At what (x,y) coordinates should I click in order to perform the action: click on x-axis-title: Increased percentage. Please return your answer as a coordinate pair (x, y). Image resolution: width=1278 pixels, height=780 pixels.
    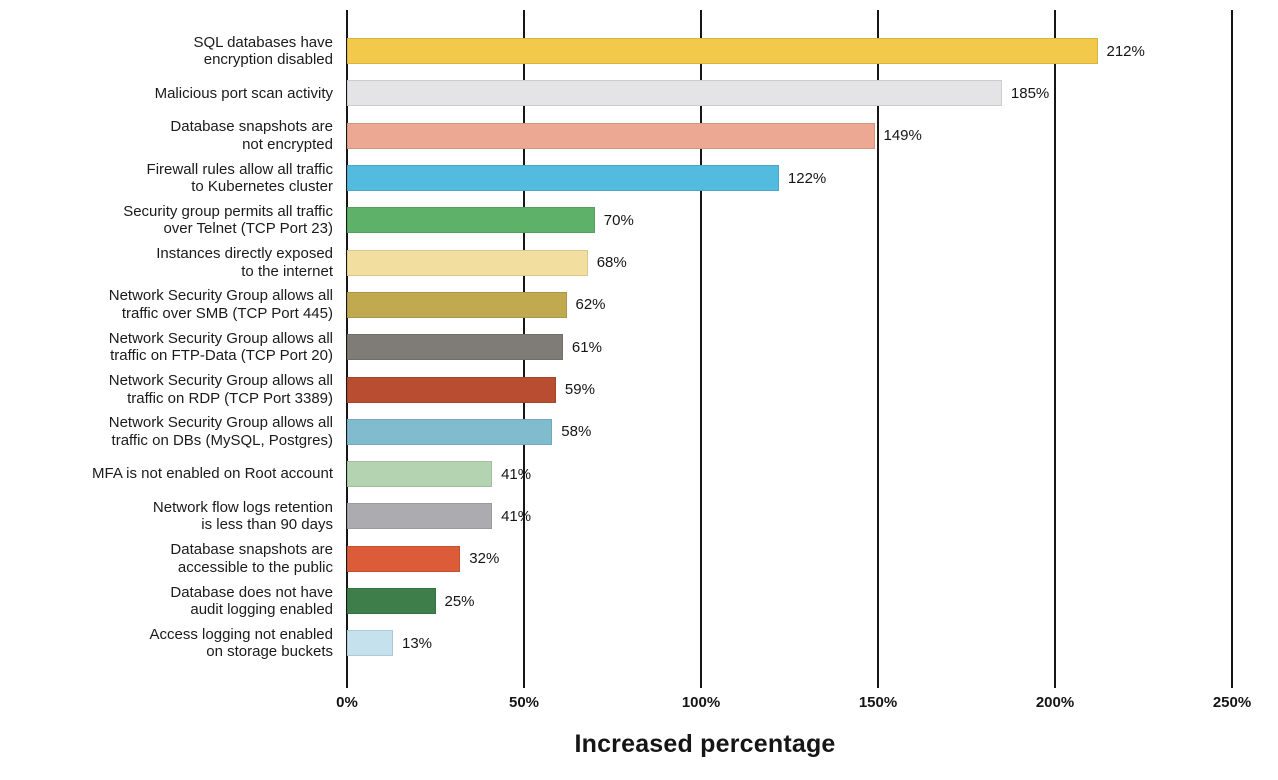
    Looking at the image, I should click on (705, 744).